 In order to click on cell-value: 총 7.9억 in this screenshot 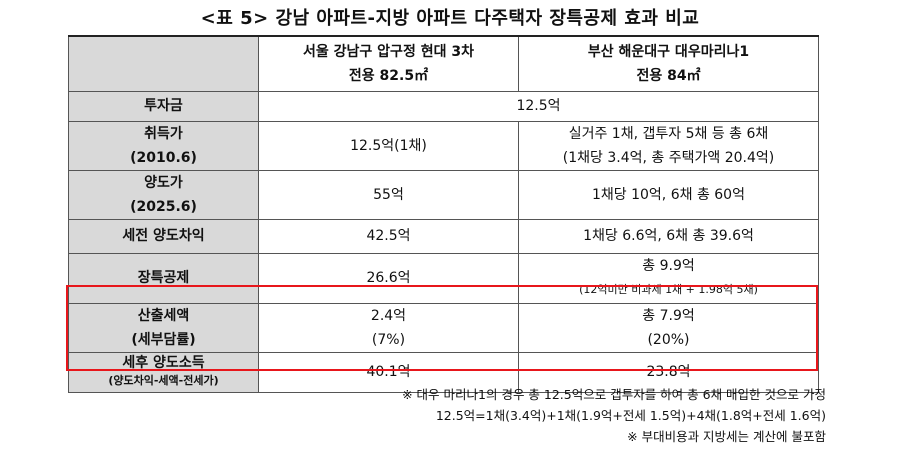, I will do `click(668, 315)`.